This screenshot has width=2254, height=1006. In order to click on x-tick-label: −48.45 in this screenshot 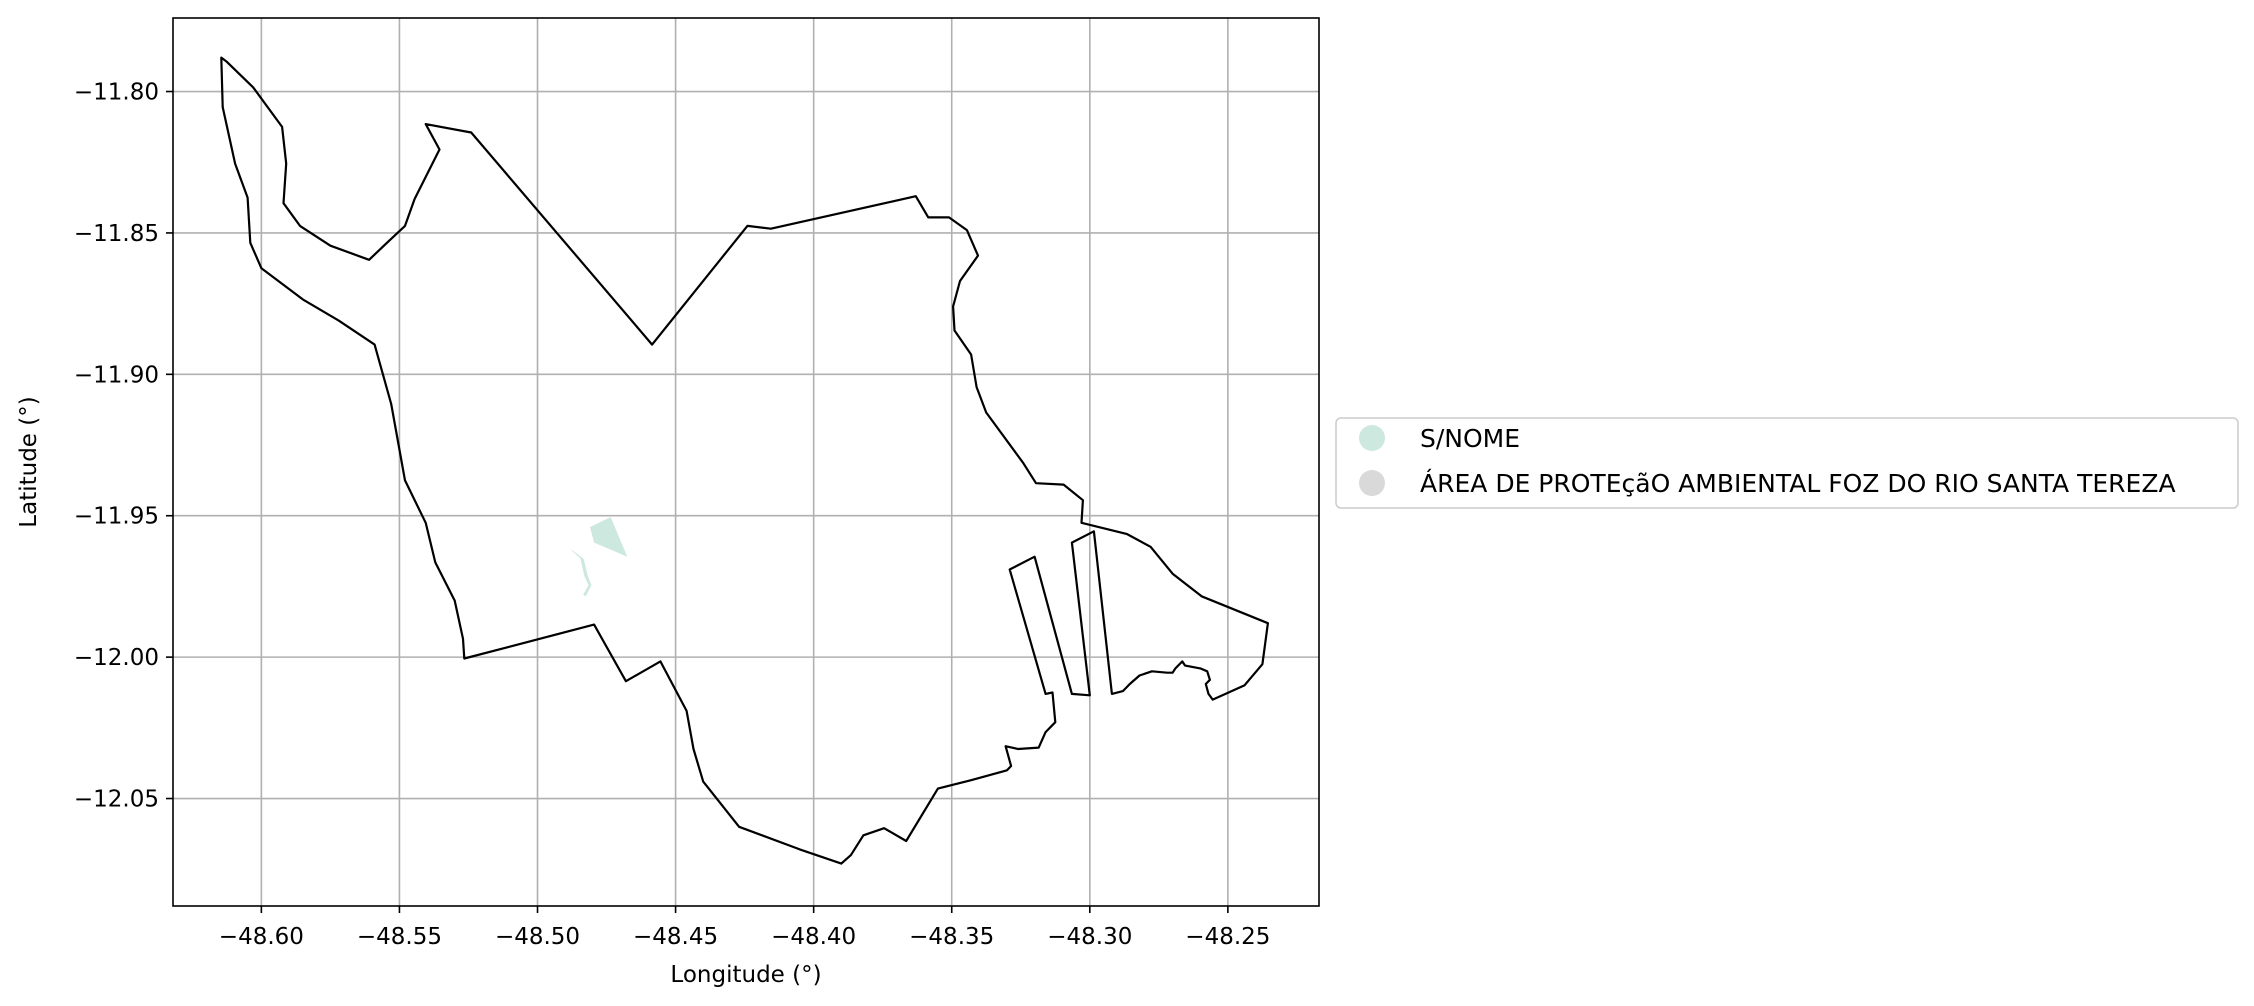, I will do `click(675, 937)`.